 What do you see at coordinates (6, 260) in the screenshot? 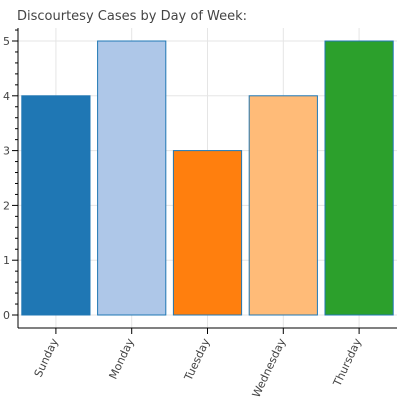
I see `y-tick-label-1: 1` at bounding box center [6, 260].